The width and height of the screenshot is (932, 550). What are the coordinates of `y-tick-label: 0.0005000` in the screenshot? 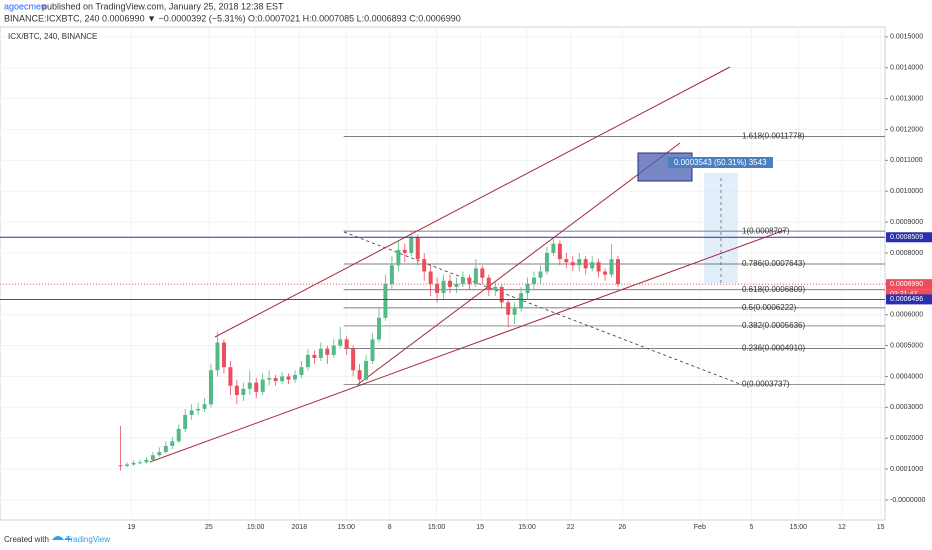 It's located at (906, 345).